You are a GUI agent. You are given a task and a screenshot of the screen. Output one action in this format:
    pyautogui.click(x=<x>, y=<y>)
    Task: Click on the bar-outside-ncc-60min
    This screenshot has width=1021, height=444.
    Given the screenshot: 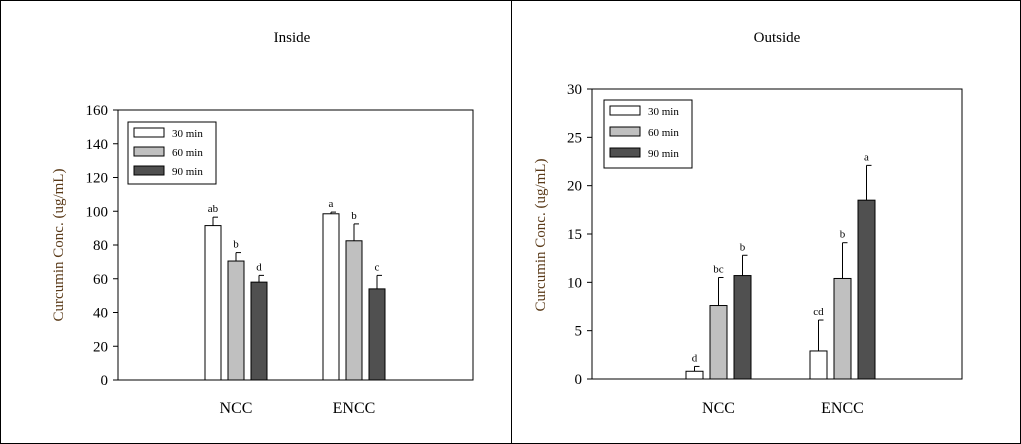 What is the action you would take?
    pyautogui.click(x=718, y=342)
    